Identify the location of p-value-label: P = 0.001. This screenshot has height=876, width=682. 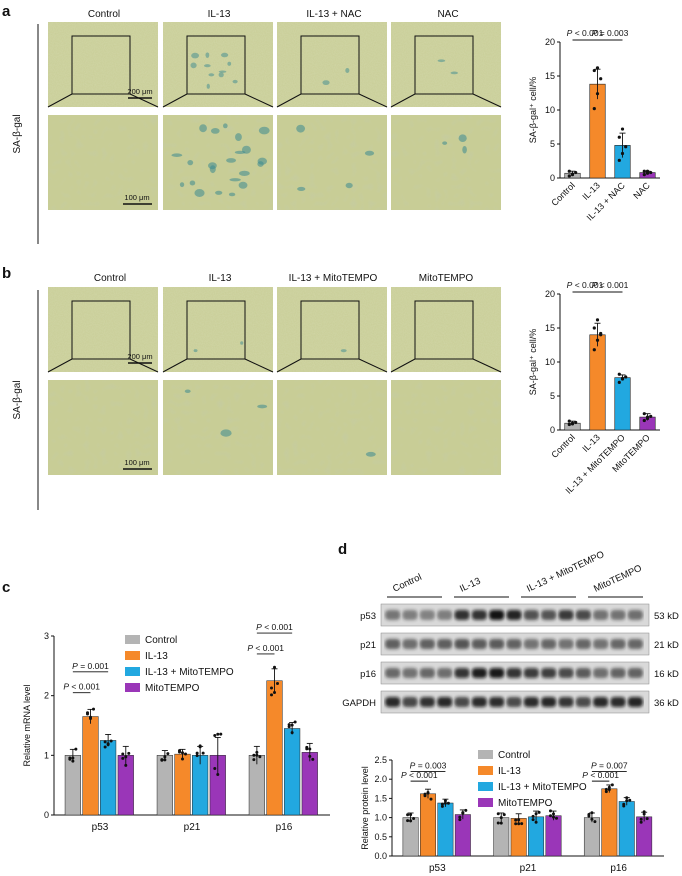
(90, 666).